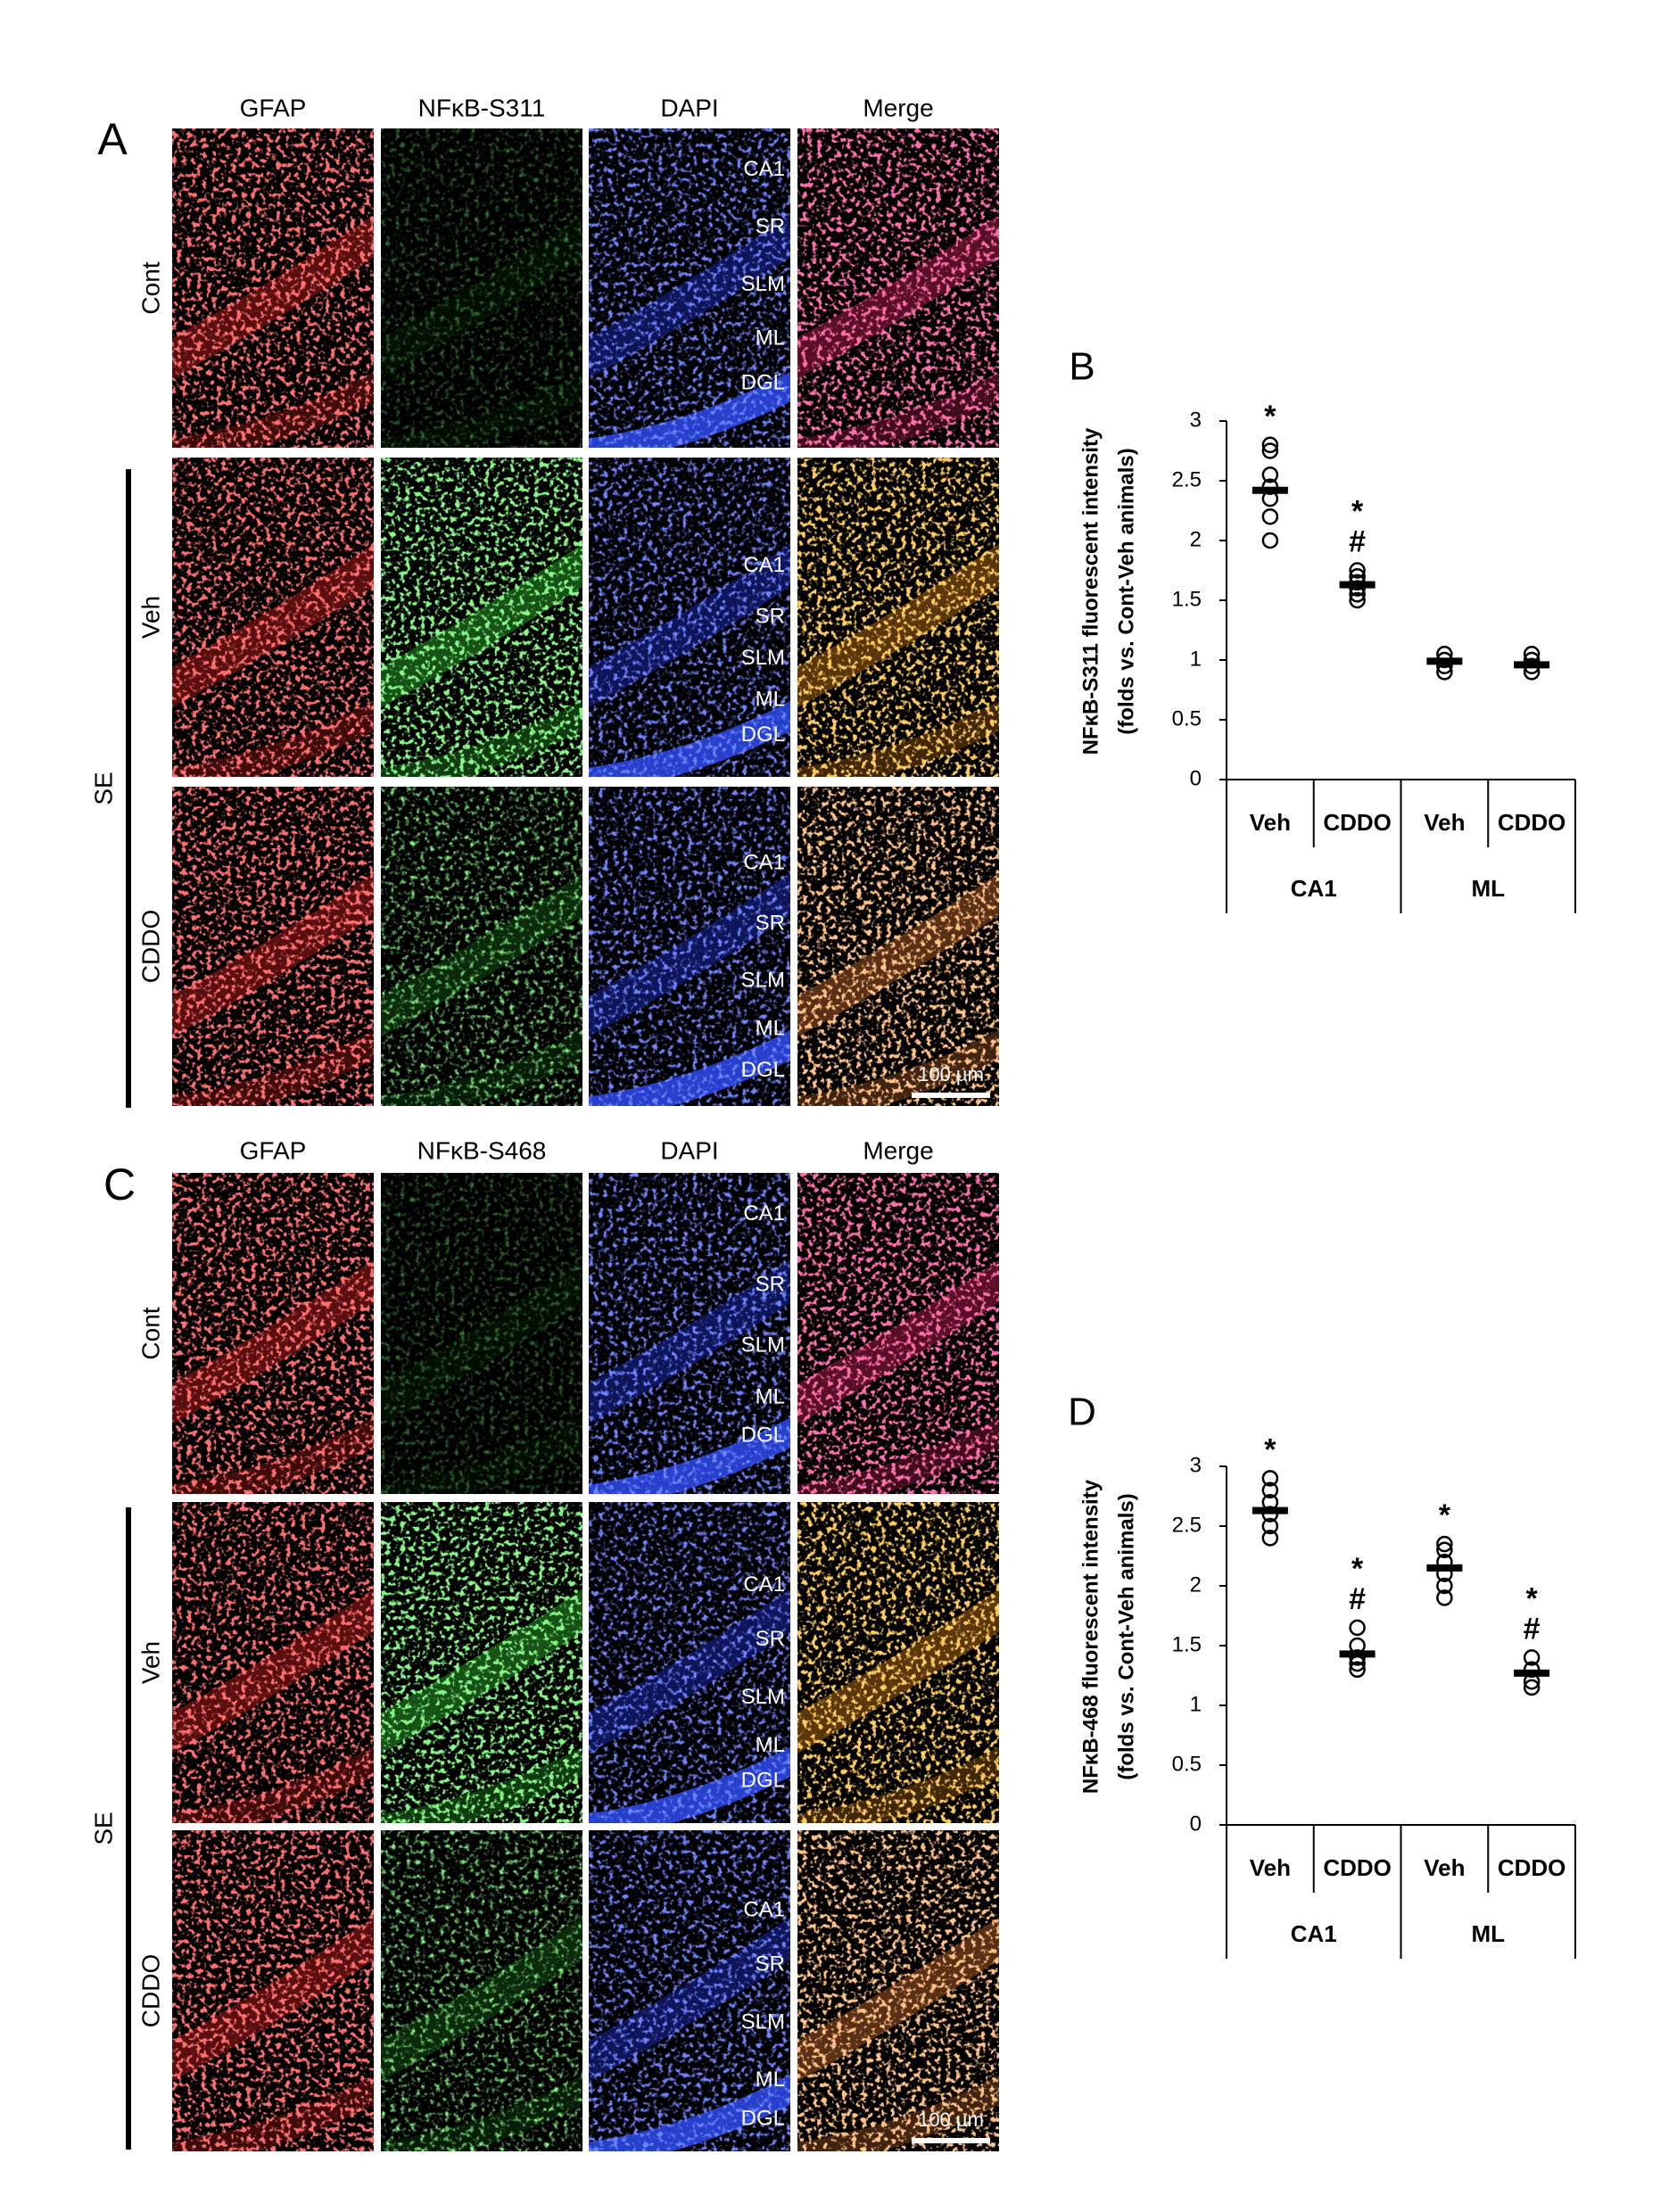 This screenshot has height=2212, width=1677. What do you see at coordinates (1488, 889) in the screenshot?
I see `group-label: ML` at bounding box center [1488, 889].